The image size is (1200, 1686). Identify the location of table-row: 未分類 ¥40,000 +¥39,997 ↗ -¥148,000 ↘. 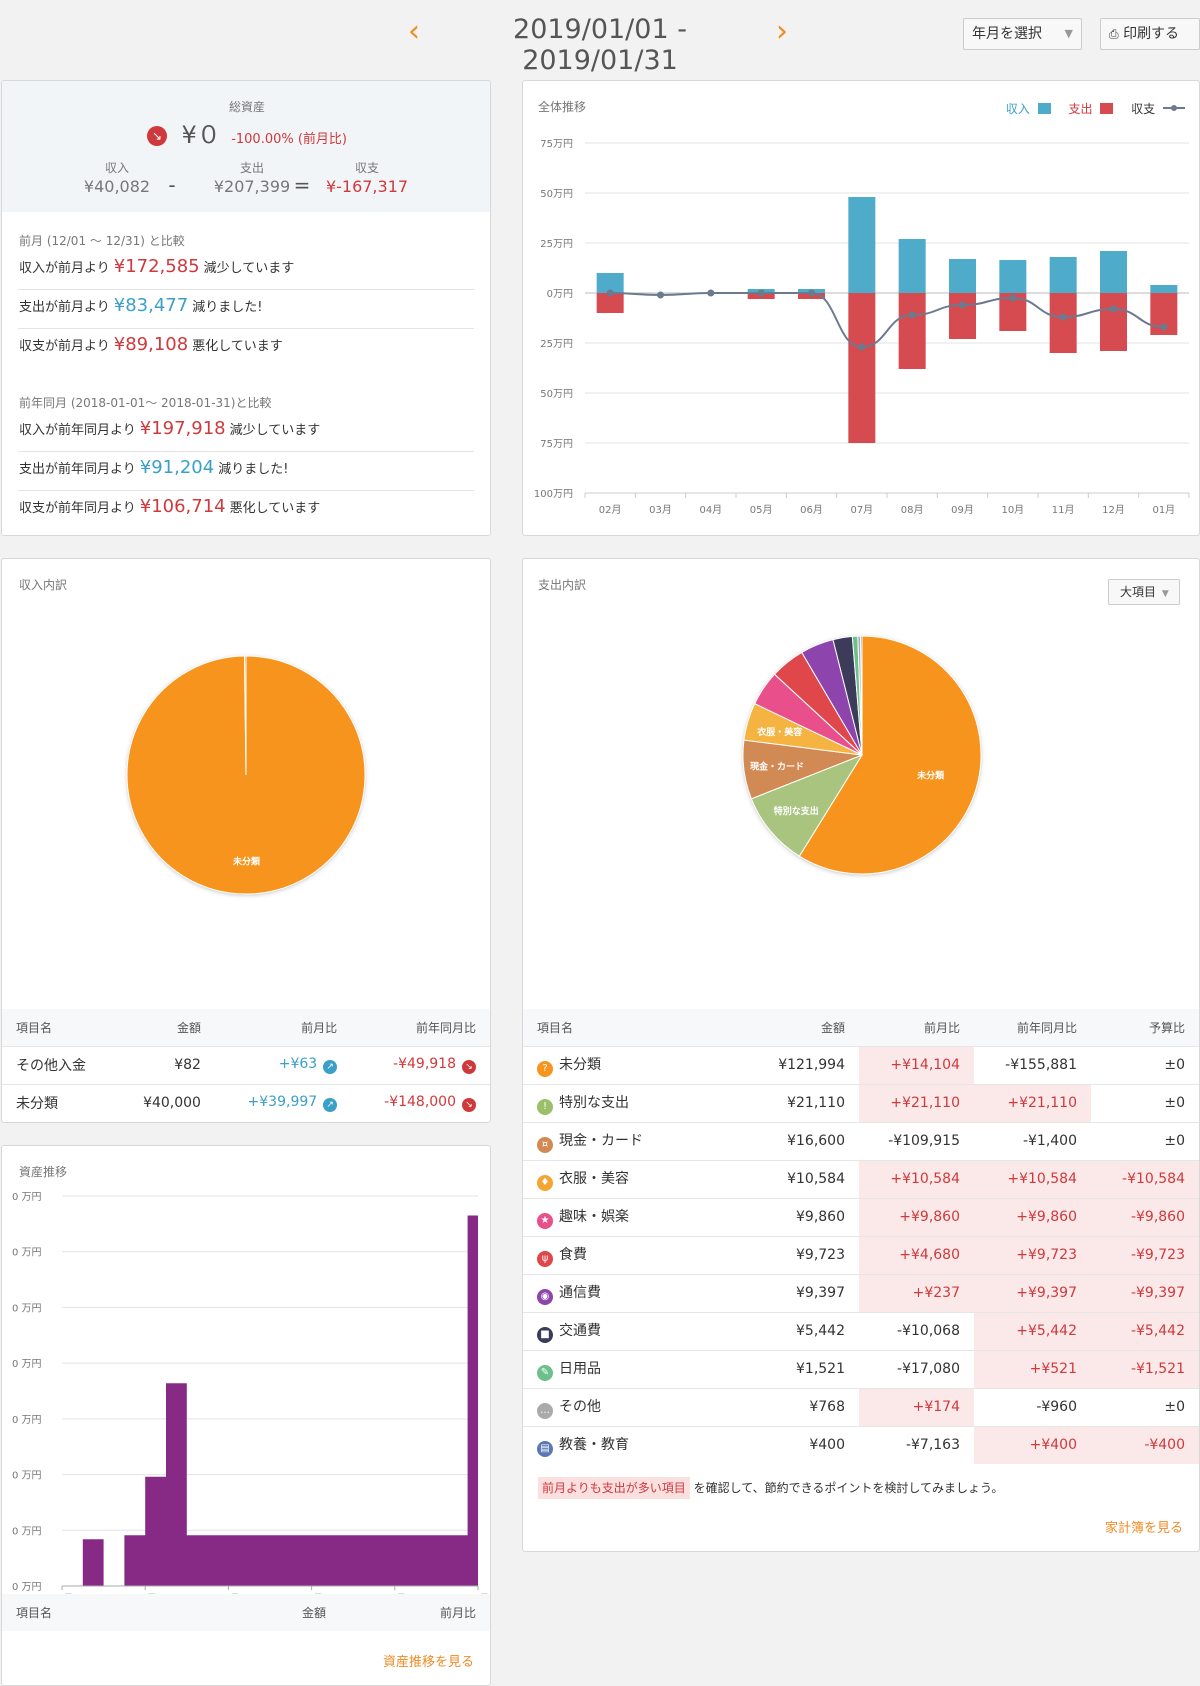
(246, 1102).